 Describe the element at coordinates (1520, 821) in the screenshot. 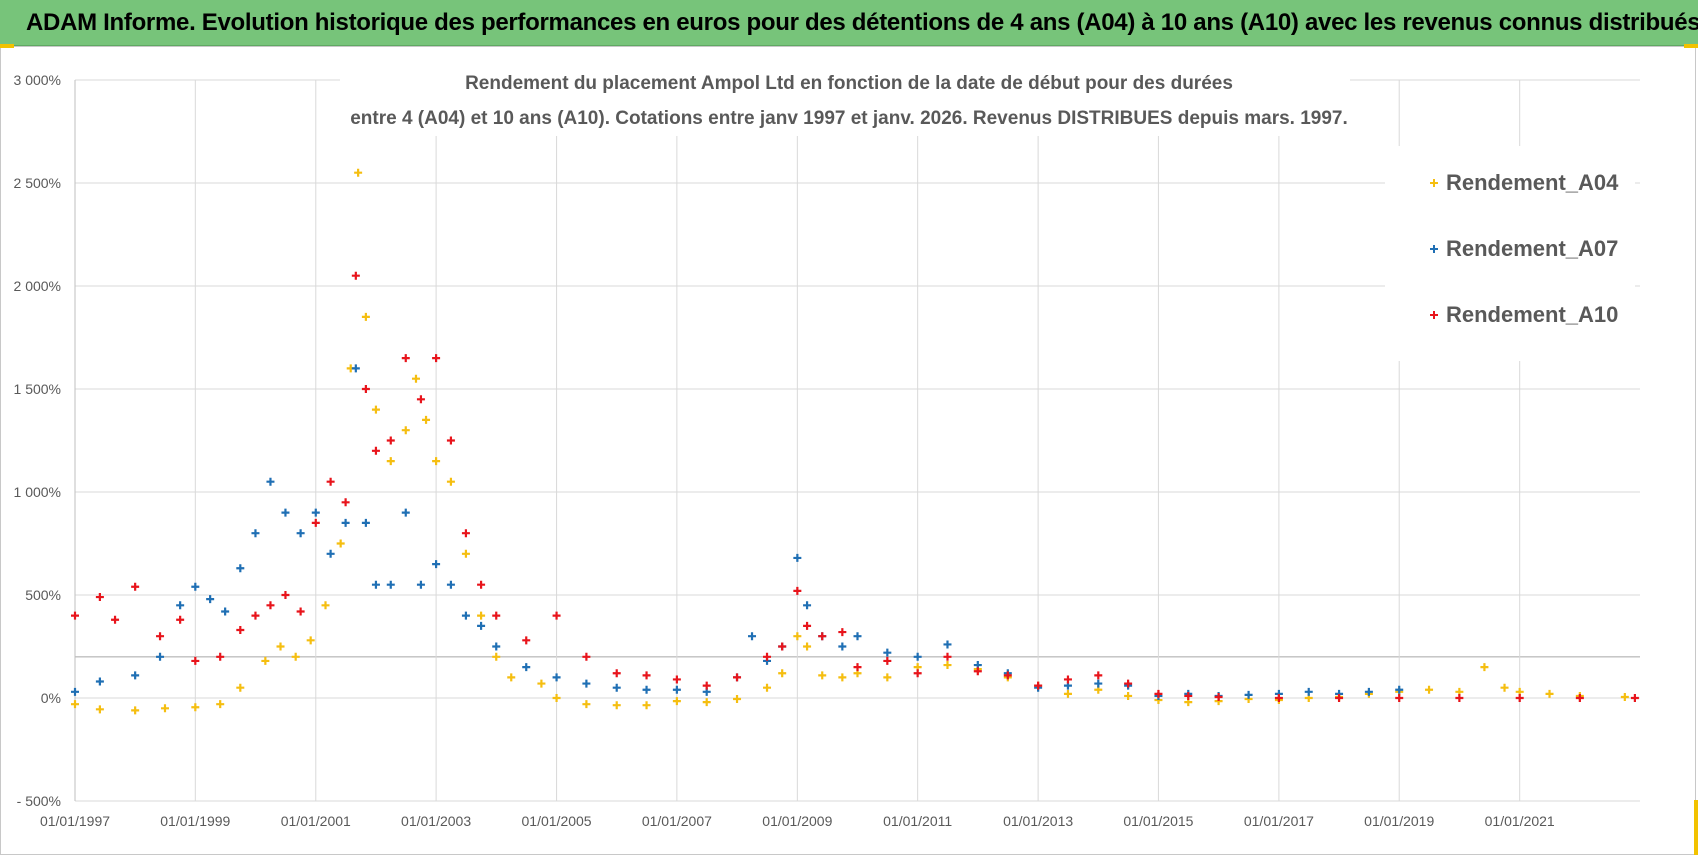

I see `x-tick-label: 01/01/2021` at that location.